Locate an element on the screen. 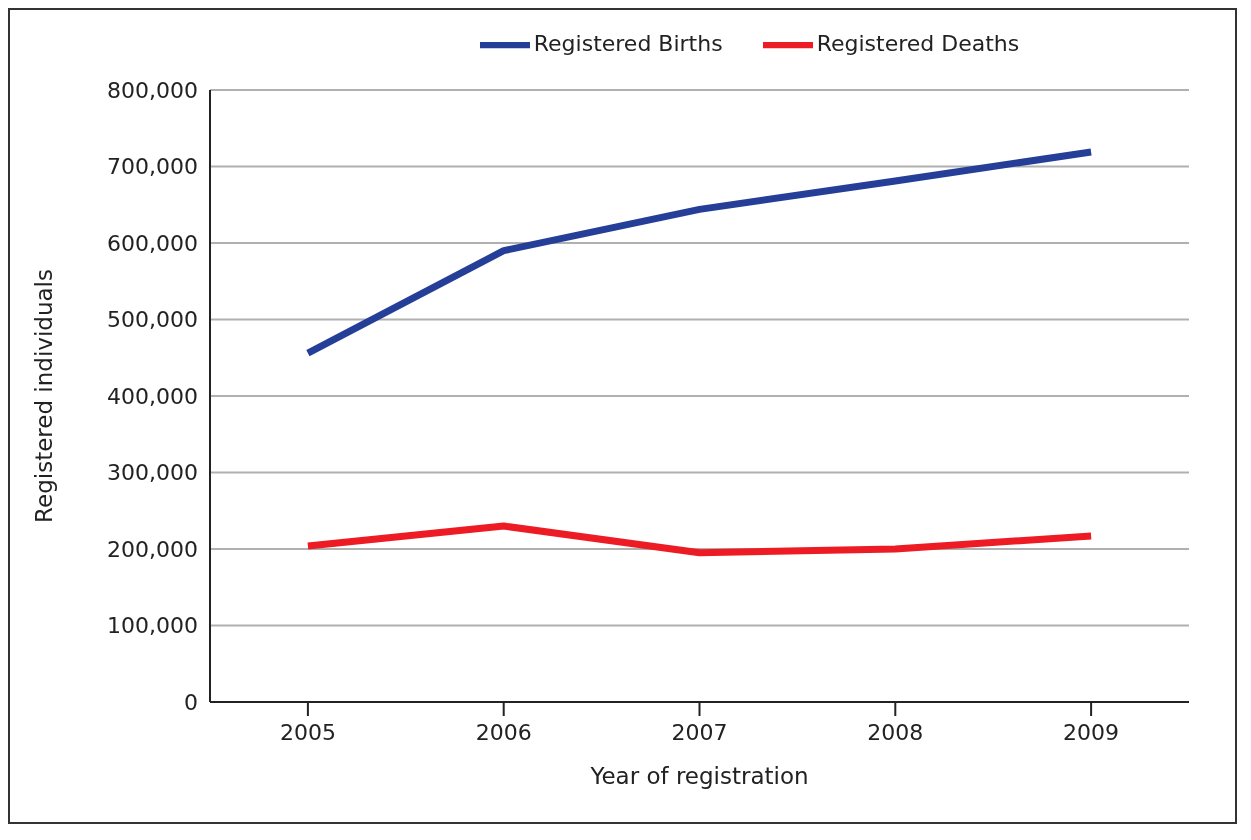  x-axis-title: Year of registration is located at coordinates (699, 776).